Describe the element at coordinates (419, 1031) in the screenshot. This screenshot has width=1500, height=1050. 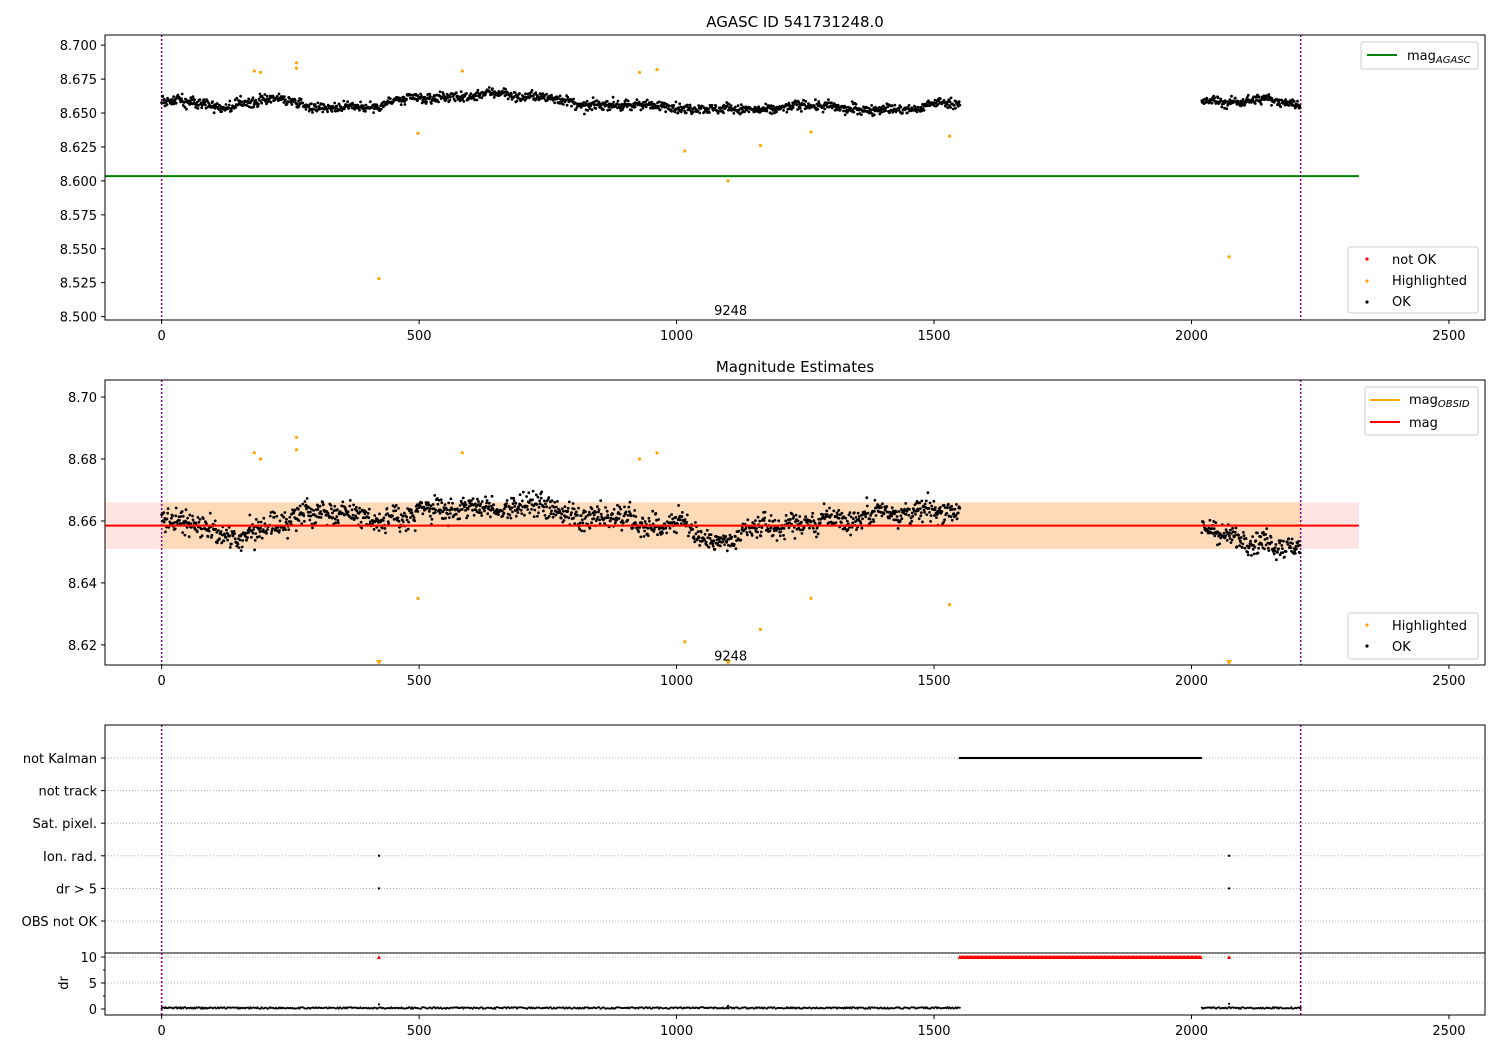
I see `x-tick-label: 500` at that location.